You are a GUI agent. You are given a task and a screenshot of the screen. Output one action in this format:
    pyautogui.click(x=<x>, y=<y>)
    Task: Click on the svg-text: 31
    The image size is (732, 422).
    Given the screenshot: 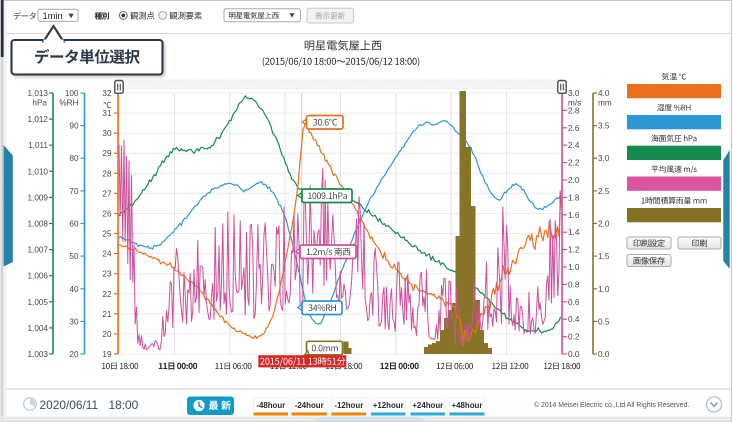 What is the action you would take?
    pyautogui.click(x=107, y=113)
    